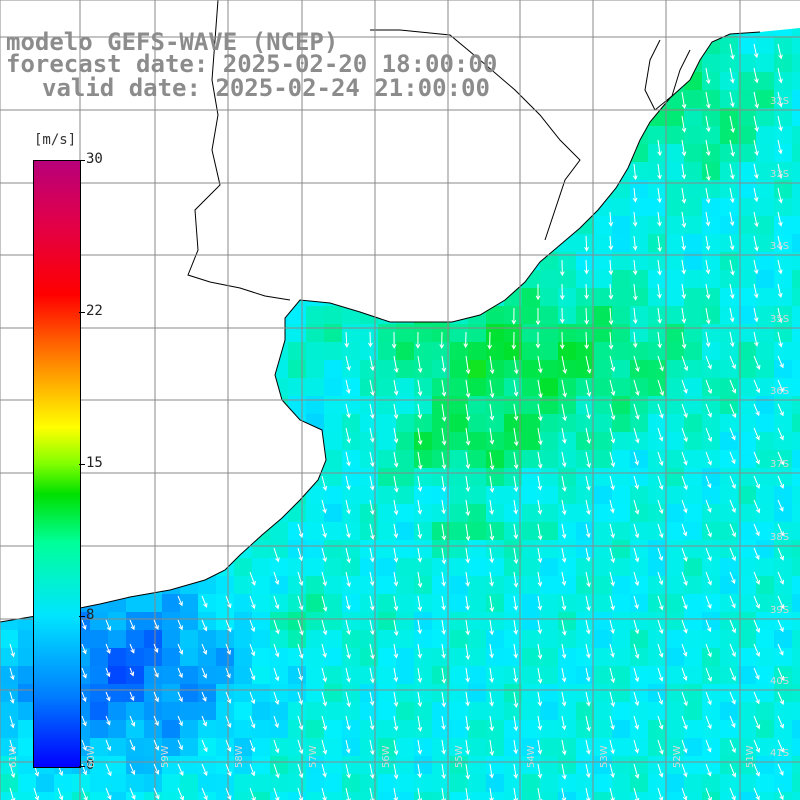 Image resolution: width=800 pixels, height=800 pixels. I want to click on latitude-label: 38S, so click(780, 537).